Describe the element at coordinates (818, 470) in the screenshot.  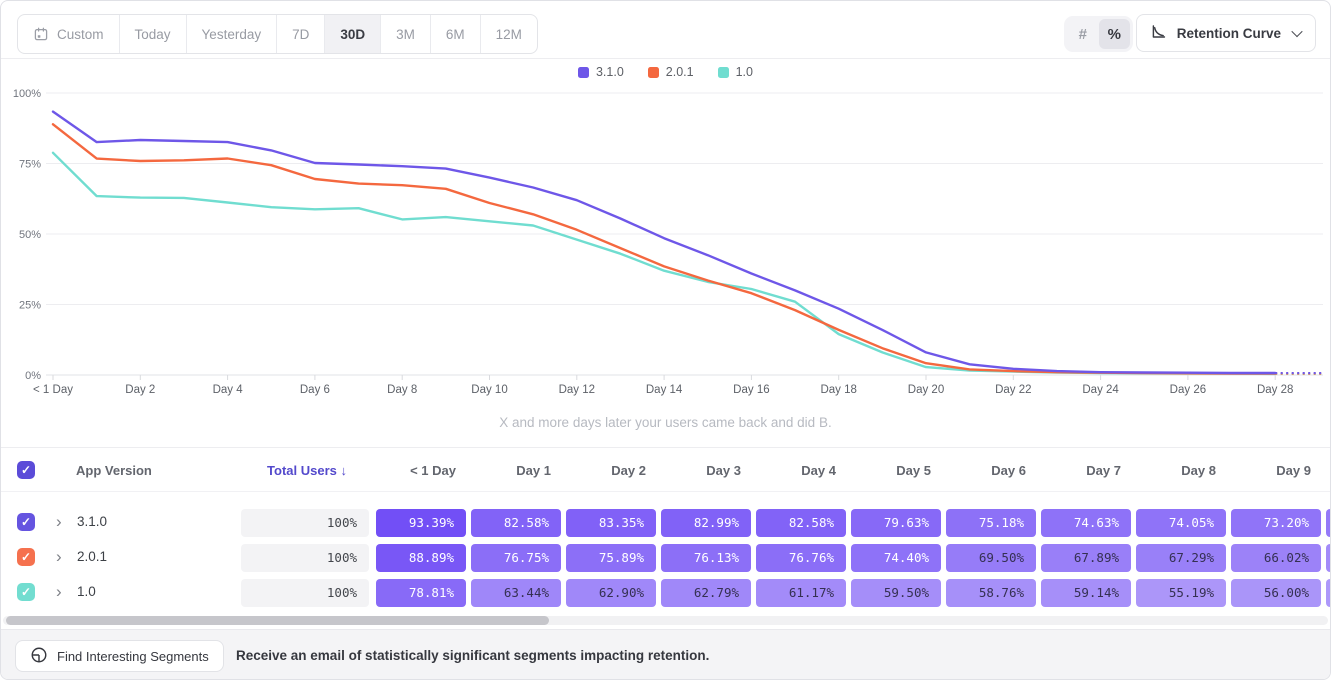
I see `day-column-header: Day 4` at that location.